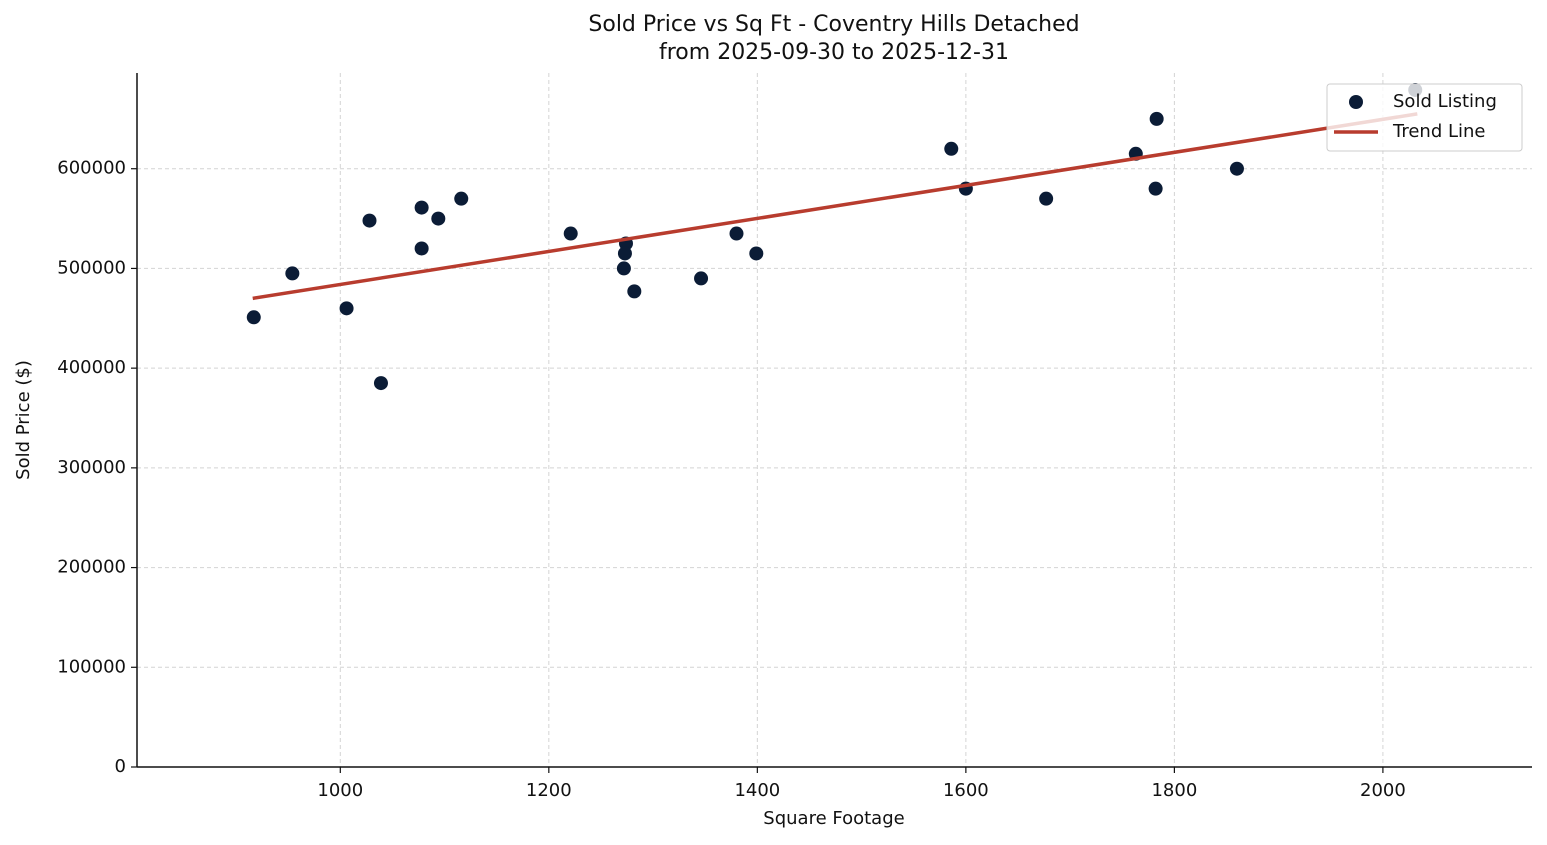 The width and height of the screenshot is (1547, 845). Describe the element at coordinates (1356, 102) in the screenshot. I see `legend-marker` at that location.